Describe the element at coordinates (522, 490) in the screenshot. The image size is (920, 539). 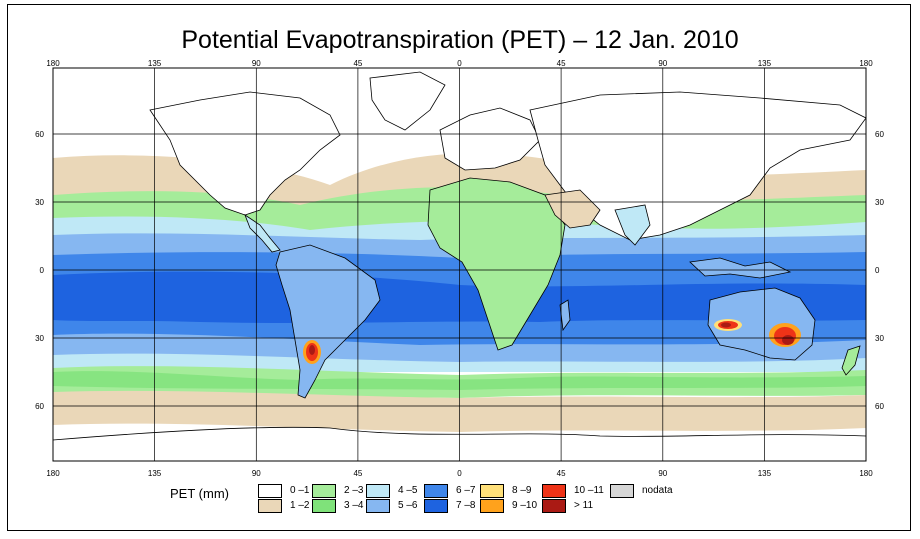
I see `legend-label: 8 –9` at that location.